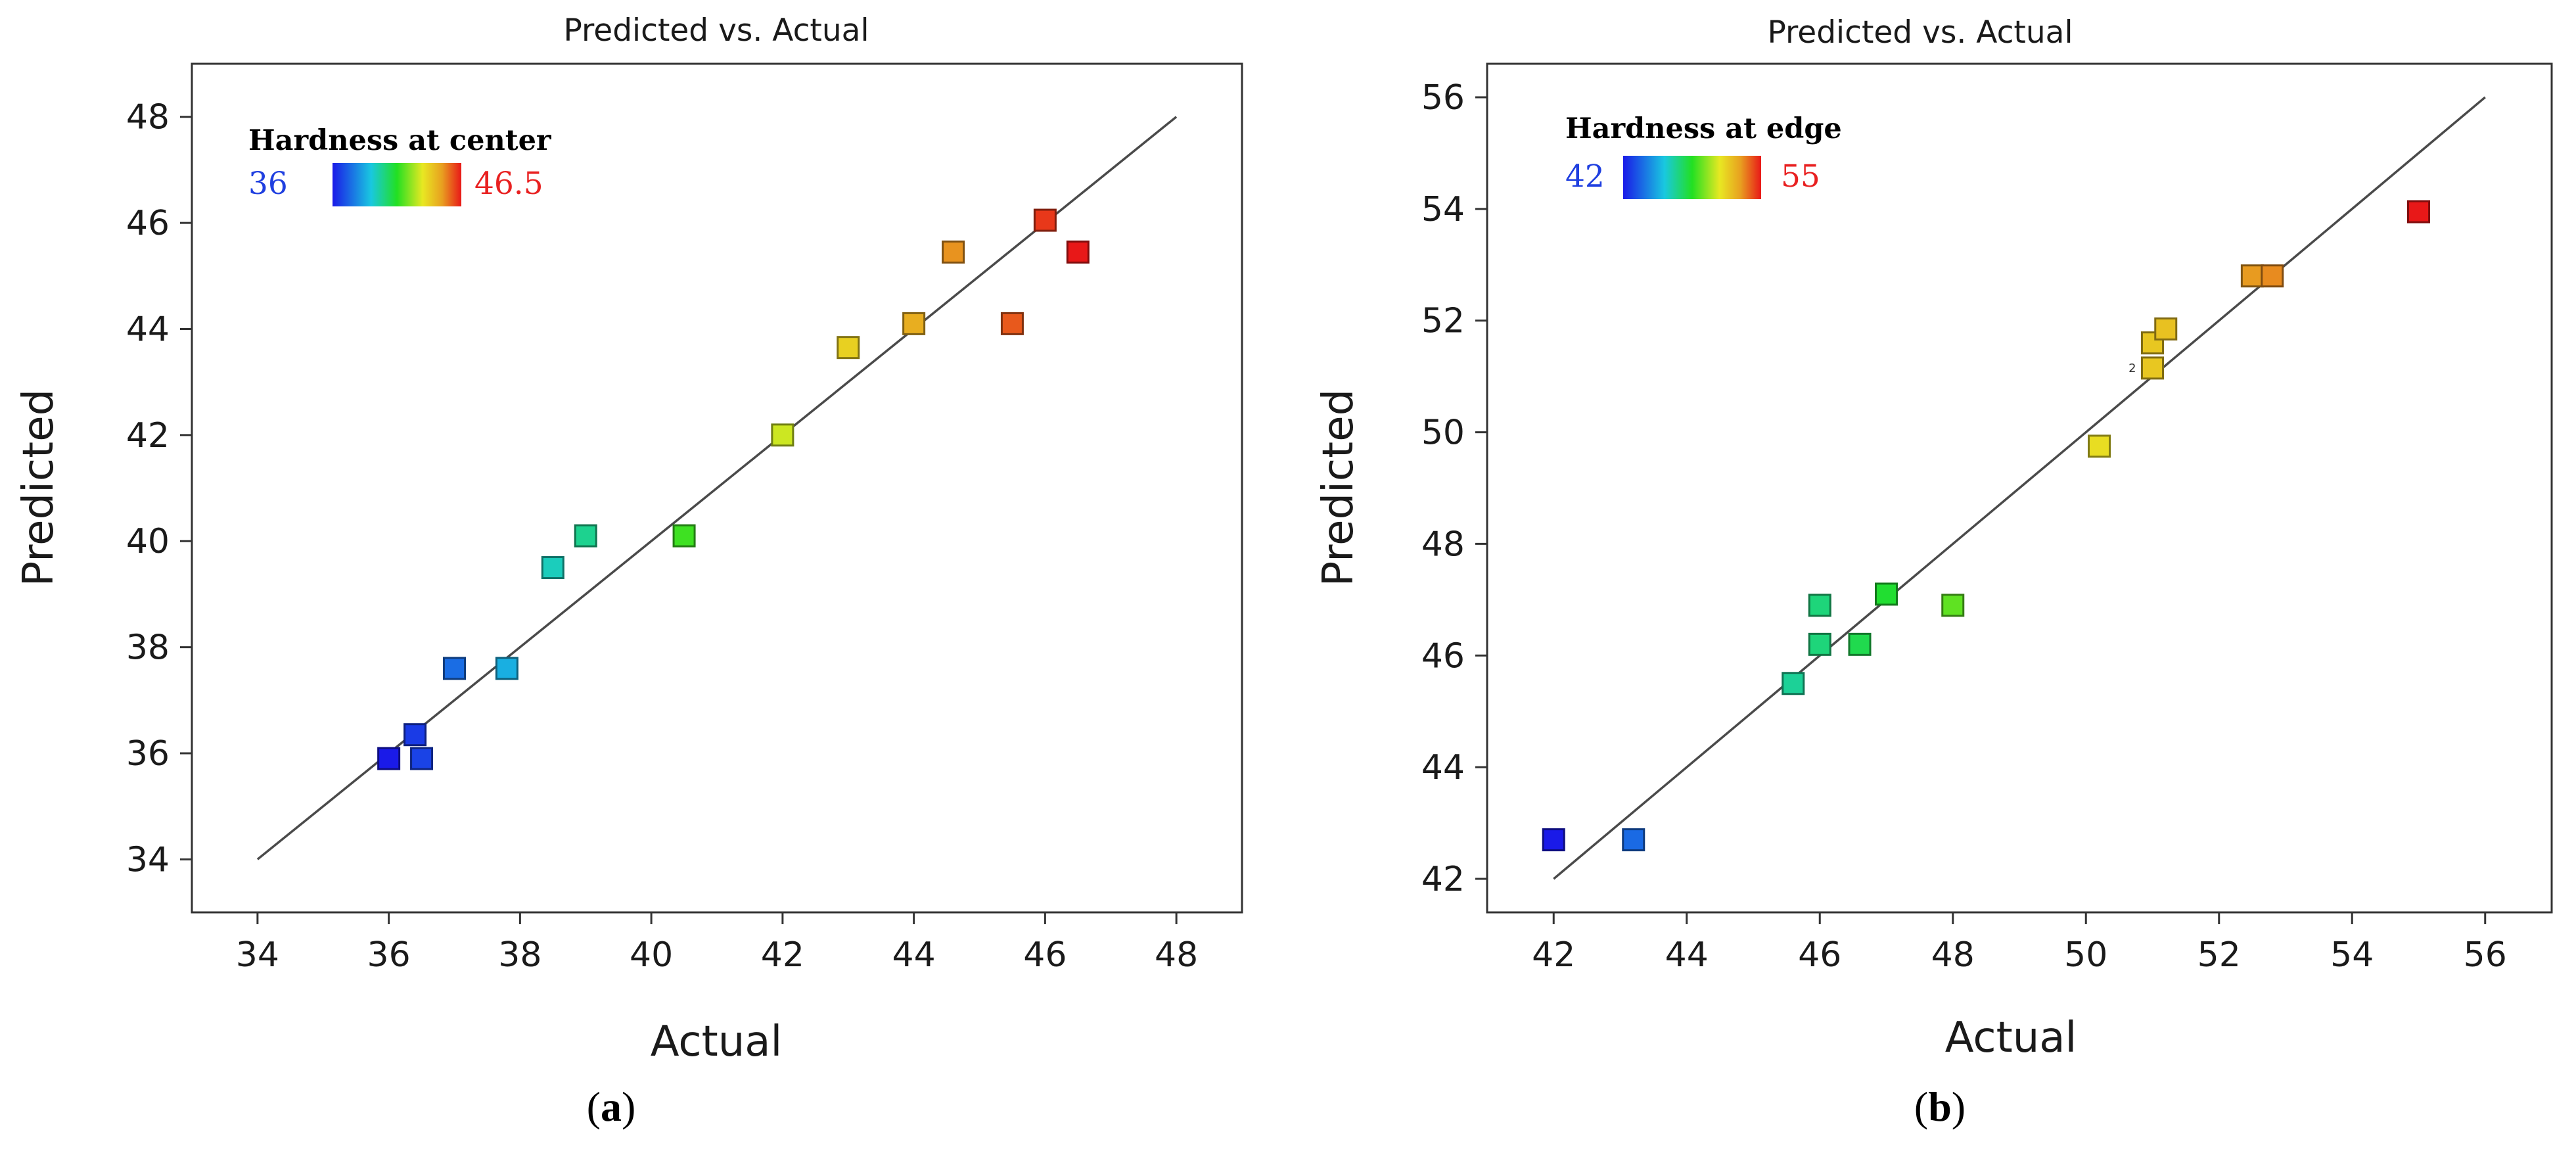 This screenshot has width=2576, height=1149. I want to click on y-tick-label: 38, so click(148, 648).